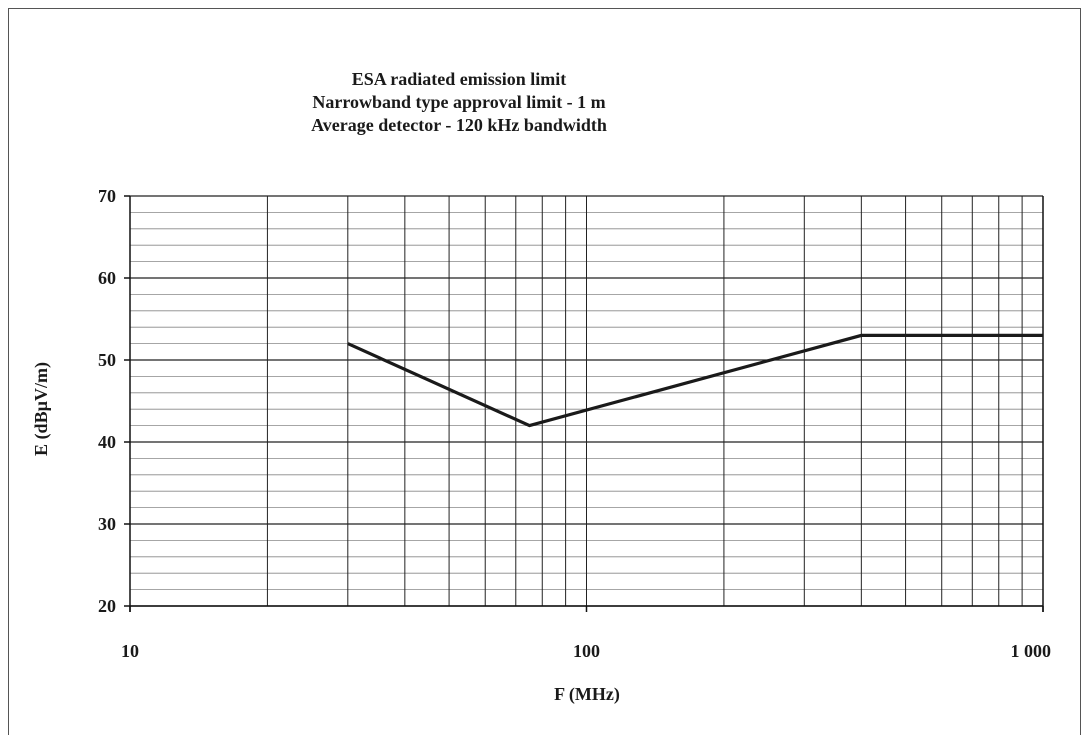 This screenshot has width=1091, height=736. What do you see at coordinates (41, 409) in the screenshot?
I see `y-axis-title: E (dBµV/m)` at bounding box center [41, 409].